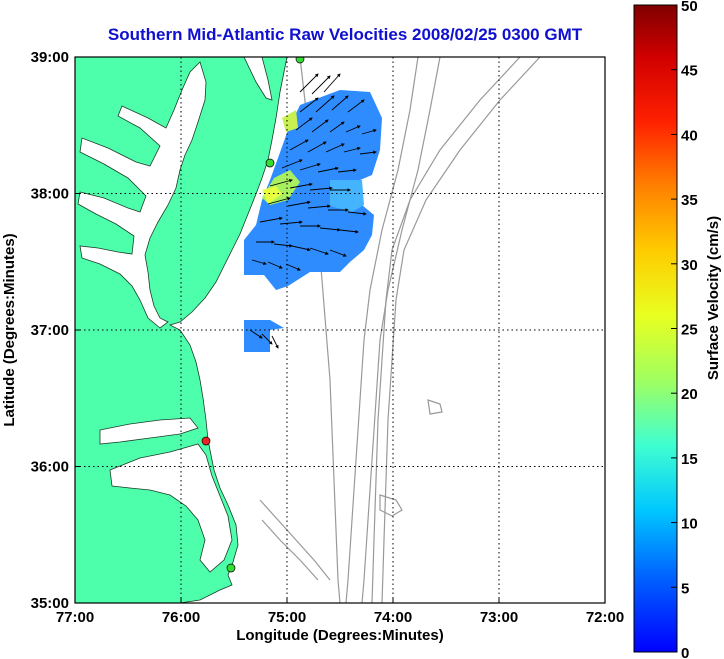 The image size is (724, 659). What do you see at coordinates (393, 617) in the screenshot?
I see `x-tick-label: 74:00` at bounding box center [393, 617].